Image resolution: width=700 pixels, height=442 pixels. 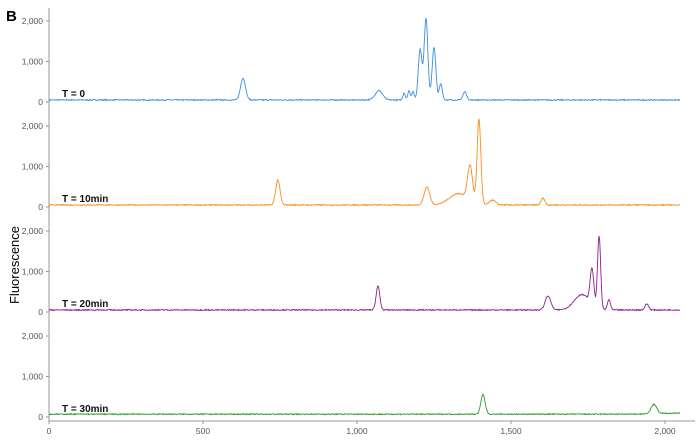 What do you see at coordinates (665, 431) in the screenshot?
I see `x-tick-label: 2,000` at bounding box center [665, 431].